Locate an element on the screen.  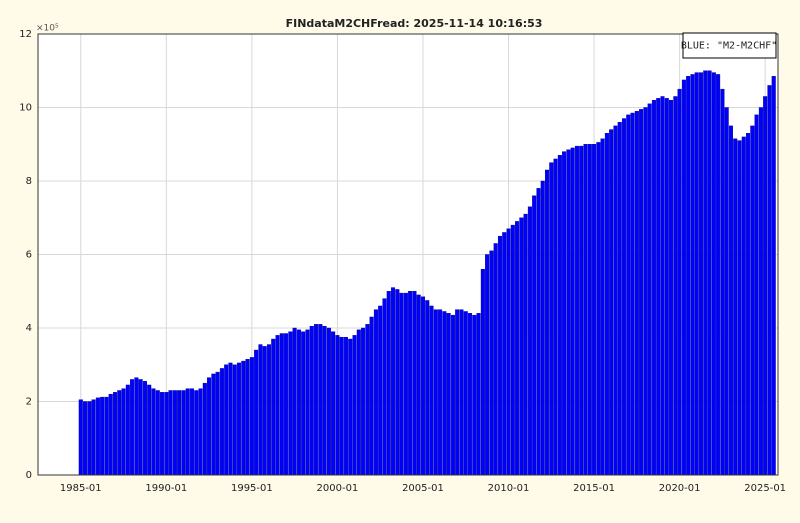
legend is located at coordinates (729, 45).